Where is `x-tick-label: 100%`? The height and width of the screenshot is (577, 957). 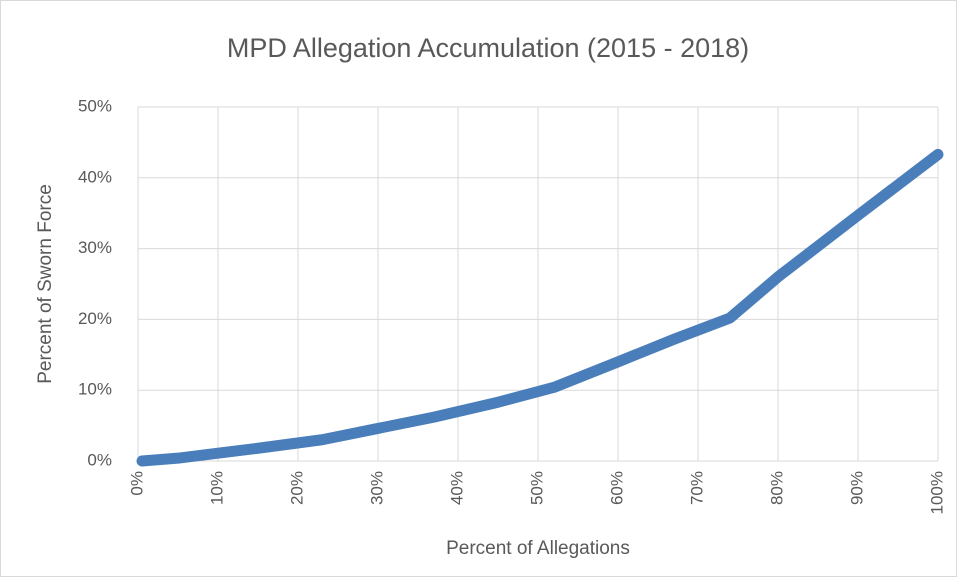 x-tick-label: 100% is located at coordinates (936, 492).